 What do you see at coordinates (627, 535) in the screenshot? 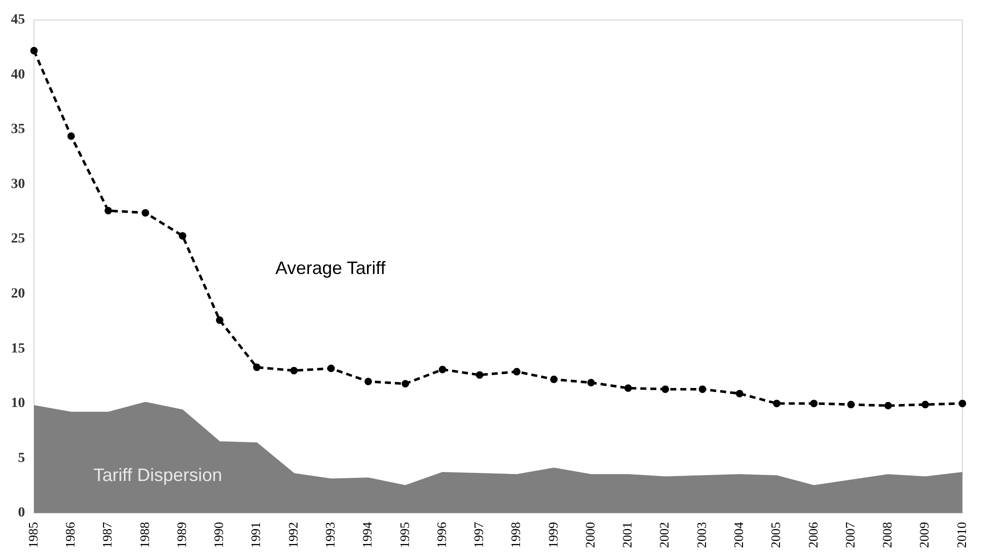
I see `x-tick-label: 2001` at bounding box center [627, 535].